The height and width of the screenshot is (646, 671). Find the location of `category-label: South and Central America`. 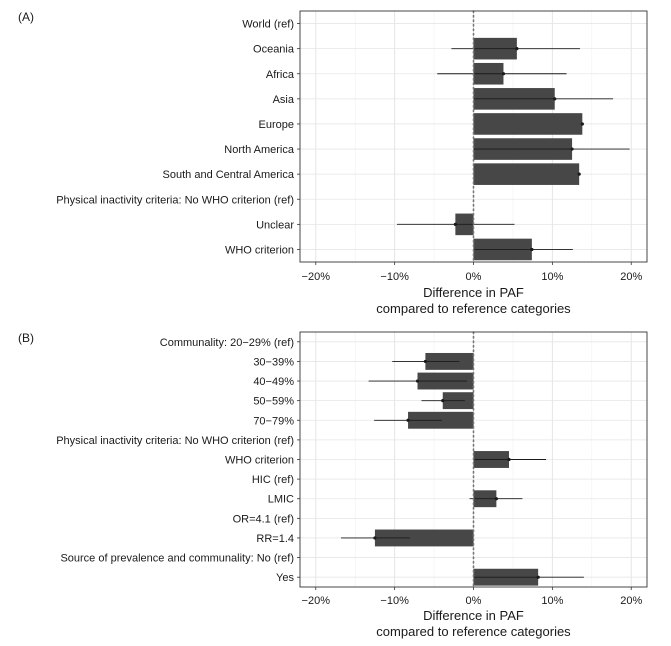

category-label: South and Central America is located at coordinates (229, 175).